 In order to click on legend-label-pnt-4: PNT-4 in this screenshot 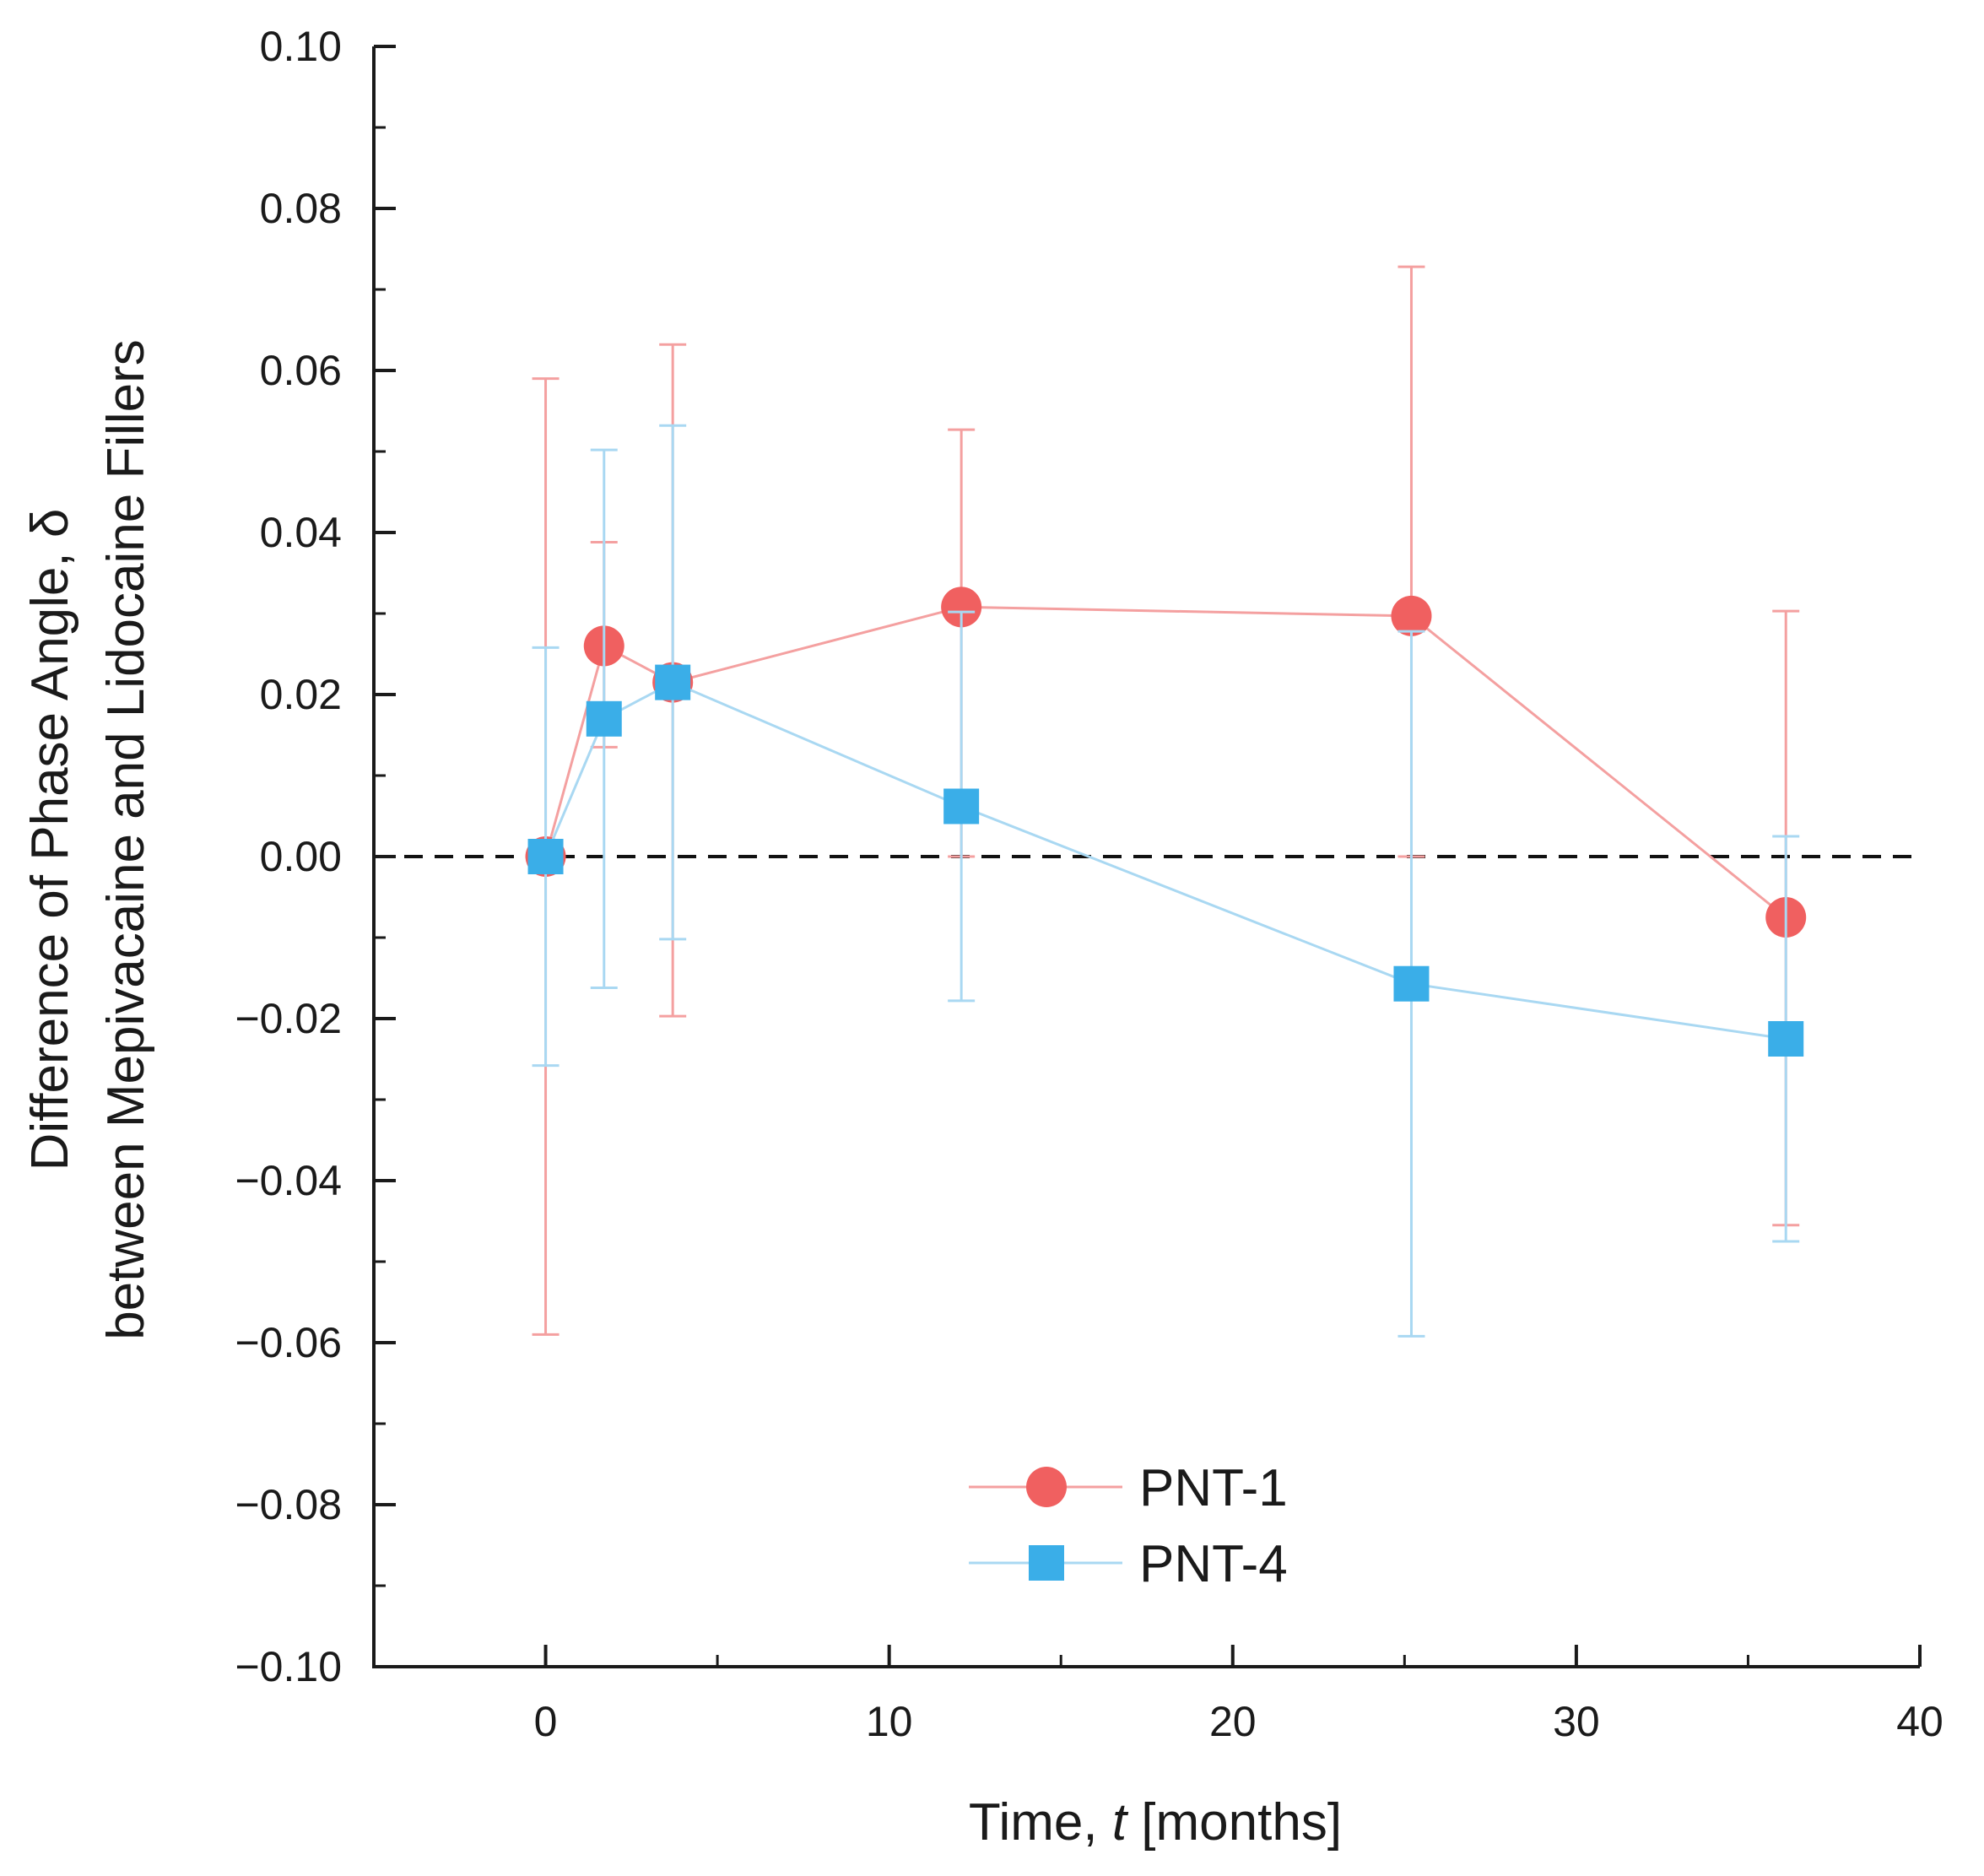, I will do `click(1213, 1564)`.